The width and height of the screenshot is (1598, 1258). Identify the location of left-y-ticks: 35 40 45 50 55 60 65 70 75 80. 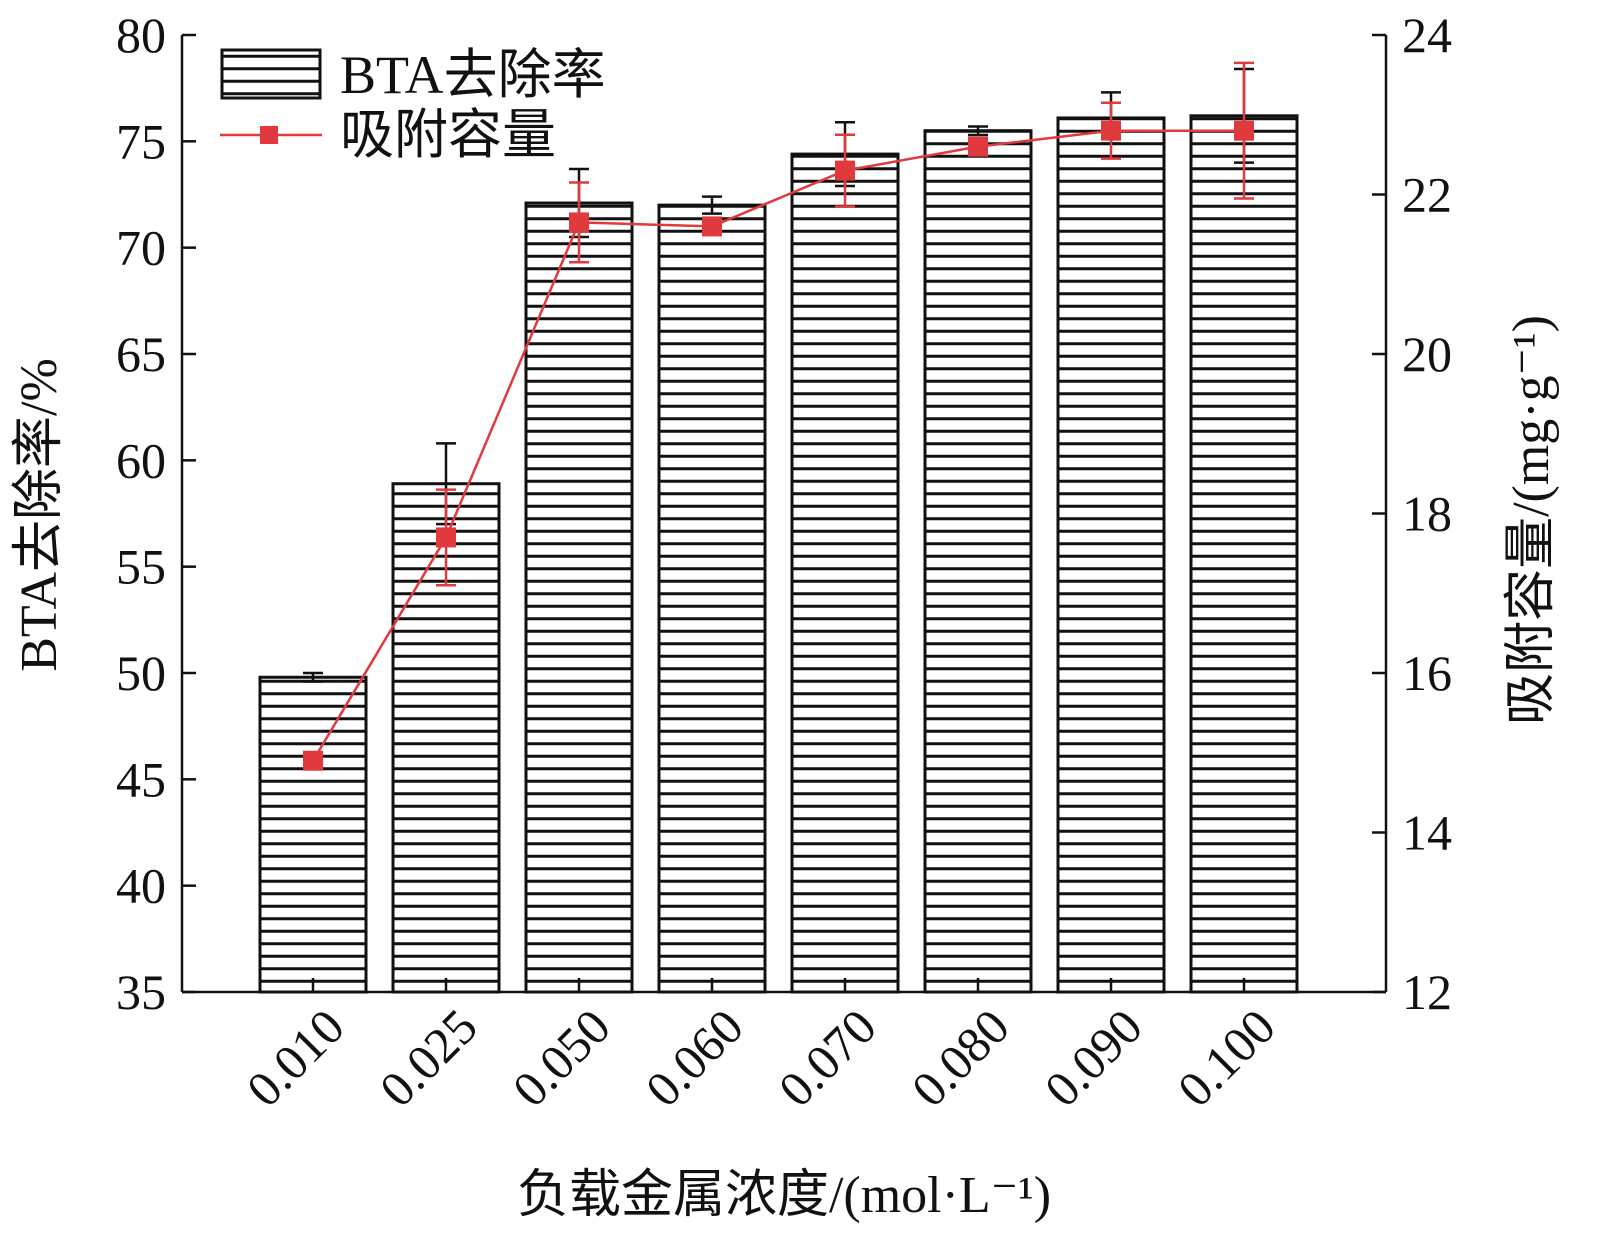
(156, 513).